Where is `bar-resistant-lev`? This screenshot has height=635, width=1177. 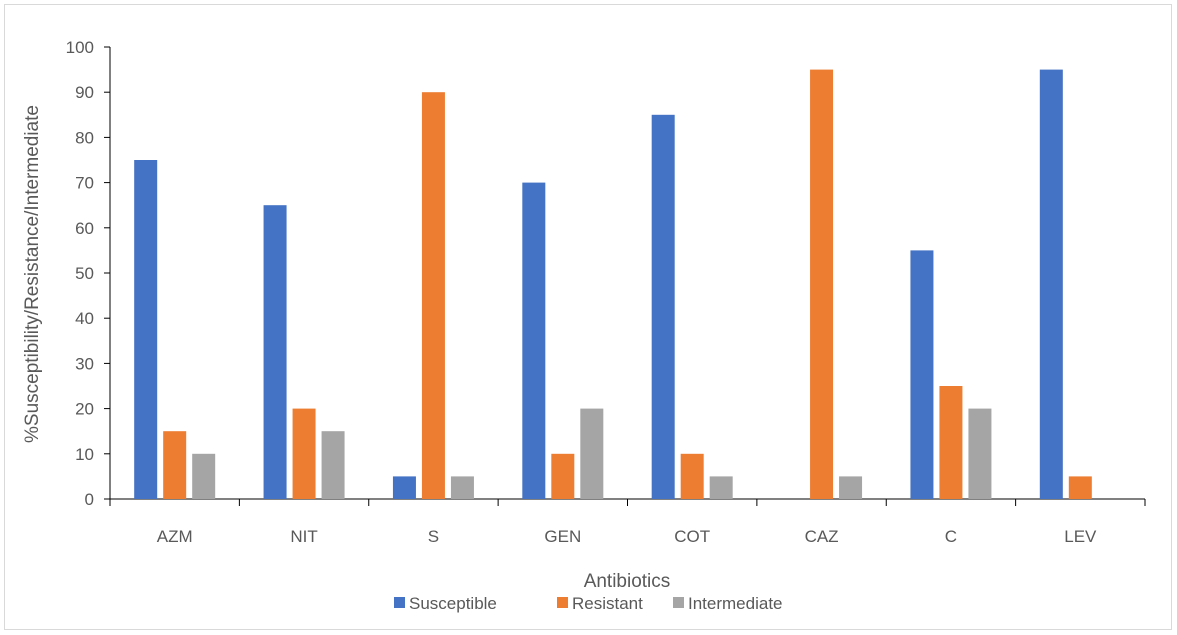
bar-resistant-lev is located at coordinates (1080, 487).